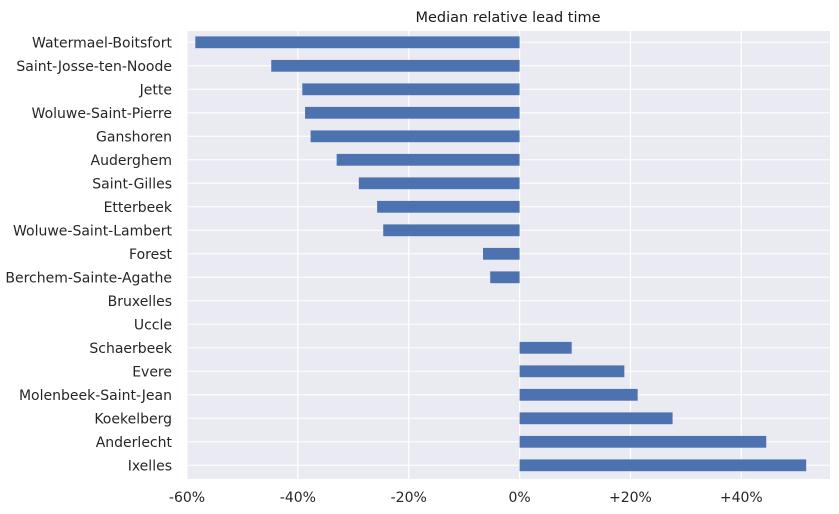 The height and width of the screenshot is (514, 839). What do you see at coordinates (138, 208) in the screenshot?
I see `y-tick-label: Etterbeek` at bounding box center [138, 208].